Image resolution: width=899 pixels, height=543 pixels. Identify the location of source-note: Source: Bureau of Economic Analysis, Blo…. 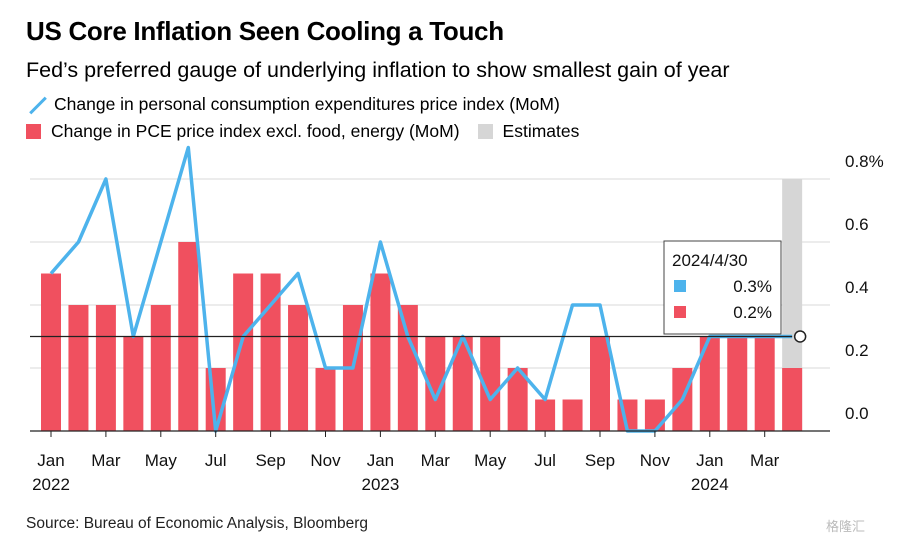
(197, 523).